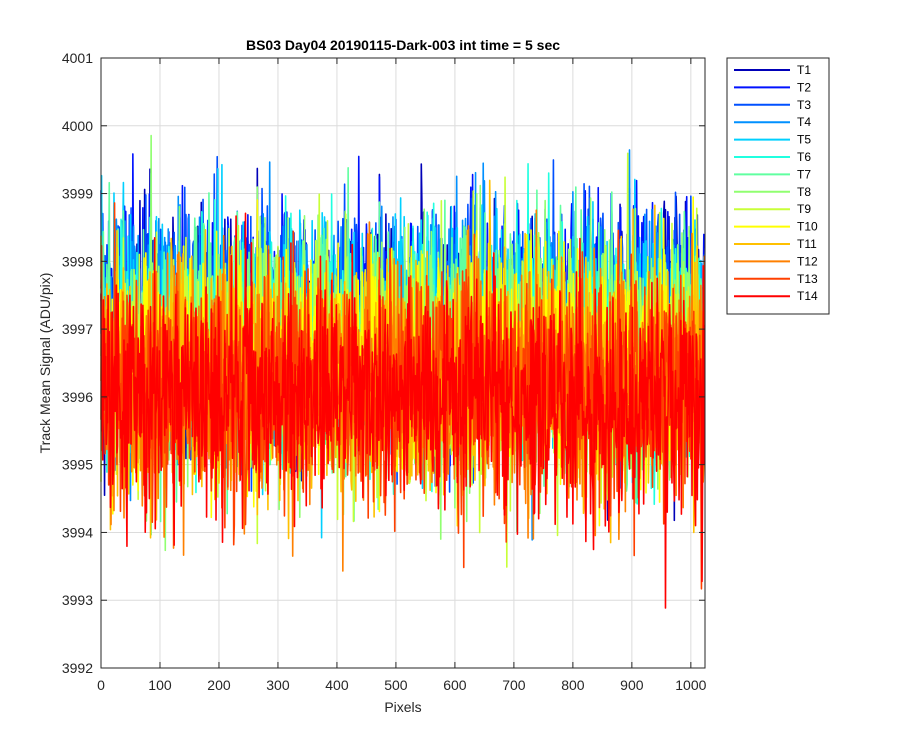 This screenshot has height=750, width=900. Describe the element at coordinates (690, 685) in the screenshot. I see `x-tick-label: 1000` at that location.